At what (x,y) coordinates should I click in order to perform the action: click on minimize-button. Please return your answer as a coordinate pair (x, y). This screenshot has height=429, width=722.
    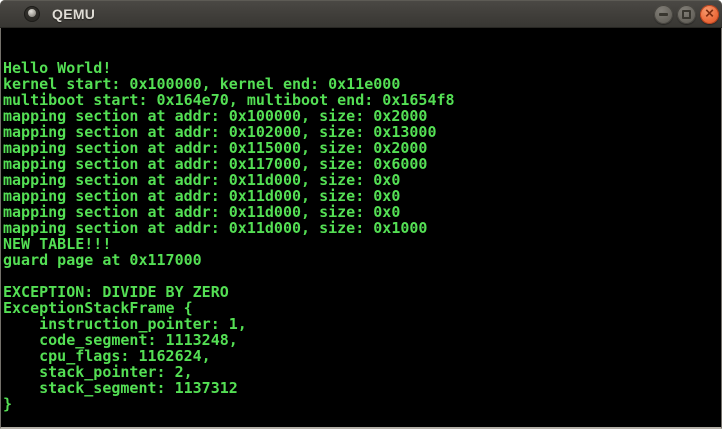
    Looking at the image, I should click on (663, 14).